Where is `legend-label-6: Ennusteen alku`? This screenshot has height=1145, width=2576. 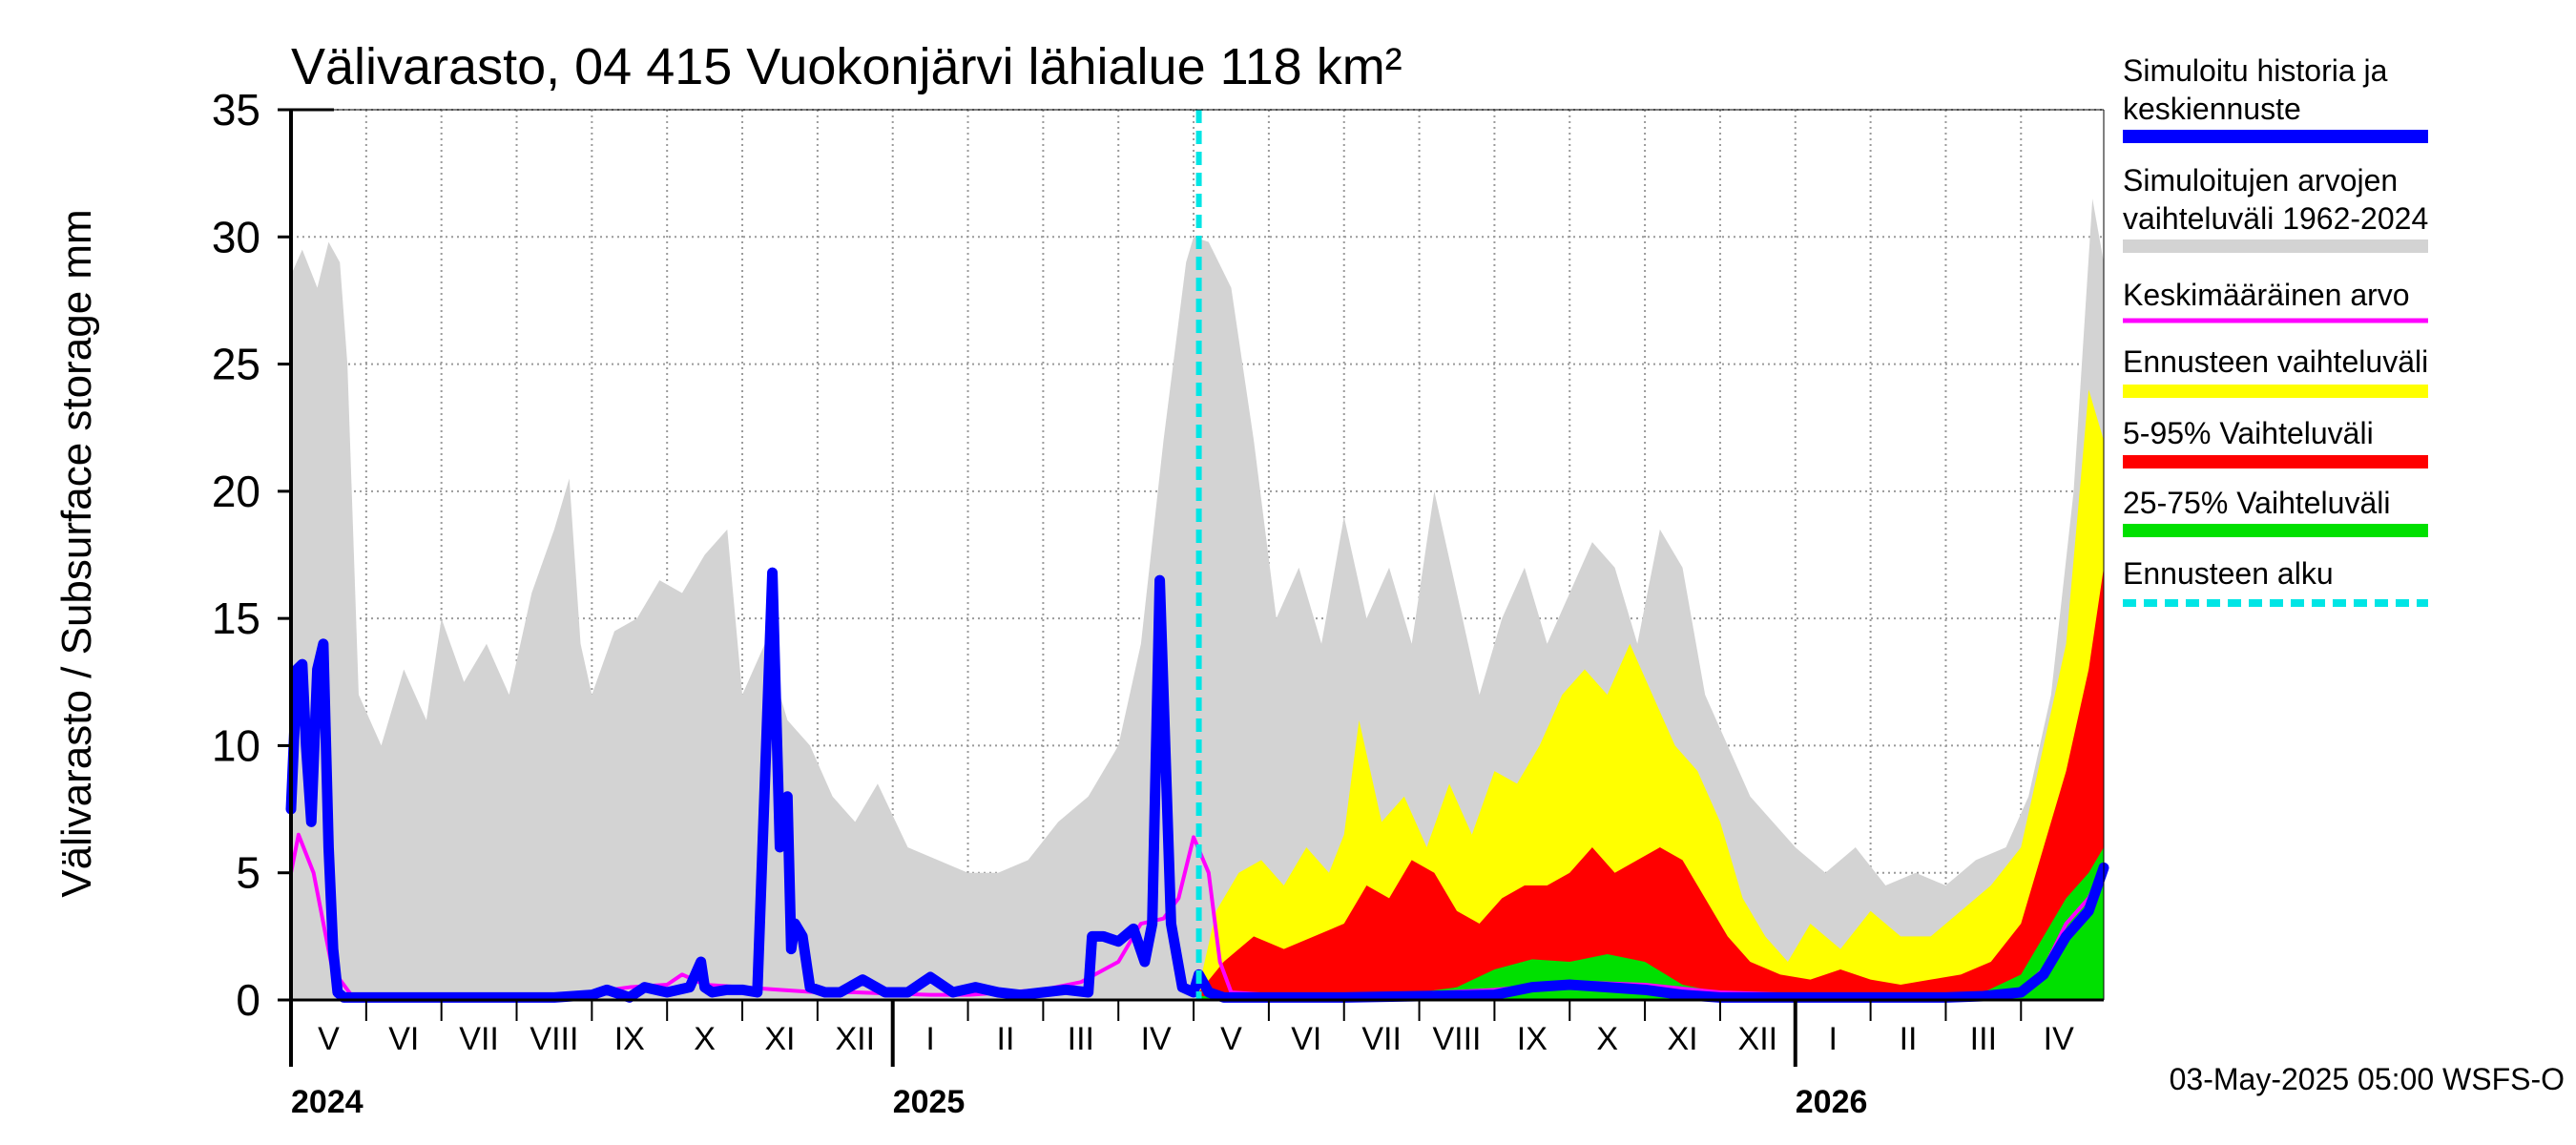
legend-label-6: Ennusteen alku is located at coordinates (2228, 573).